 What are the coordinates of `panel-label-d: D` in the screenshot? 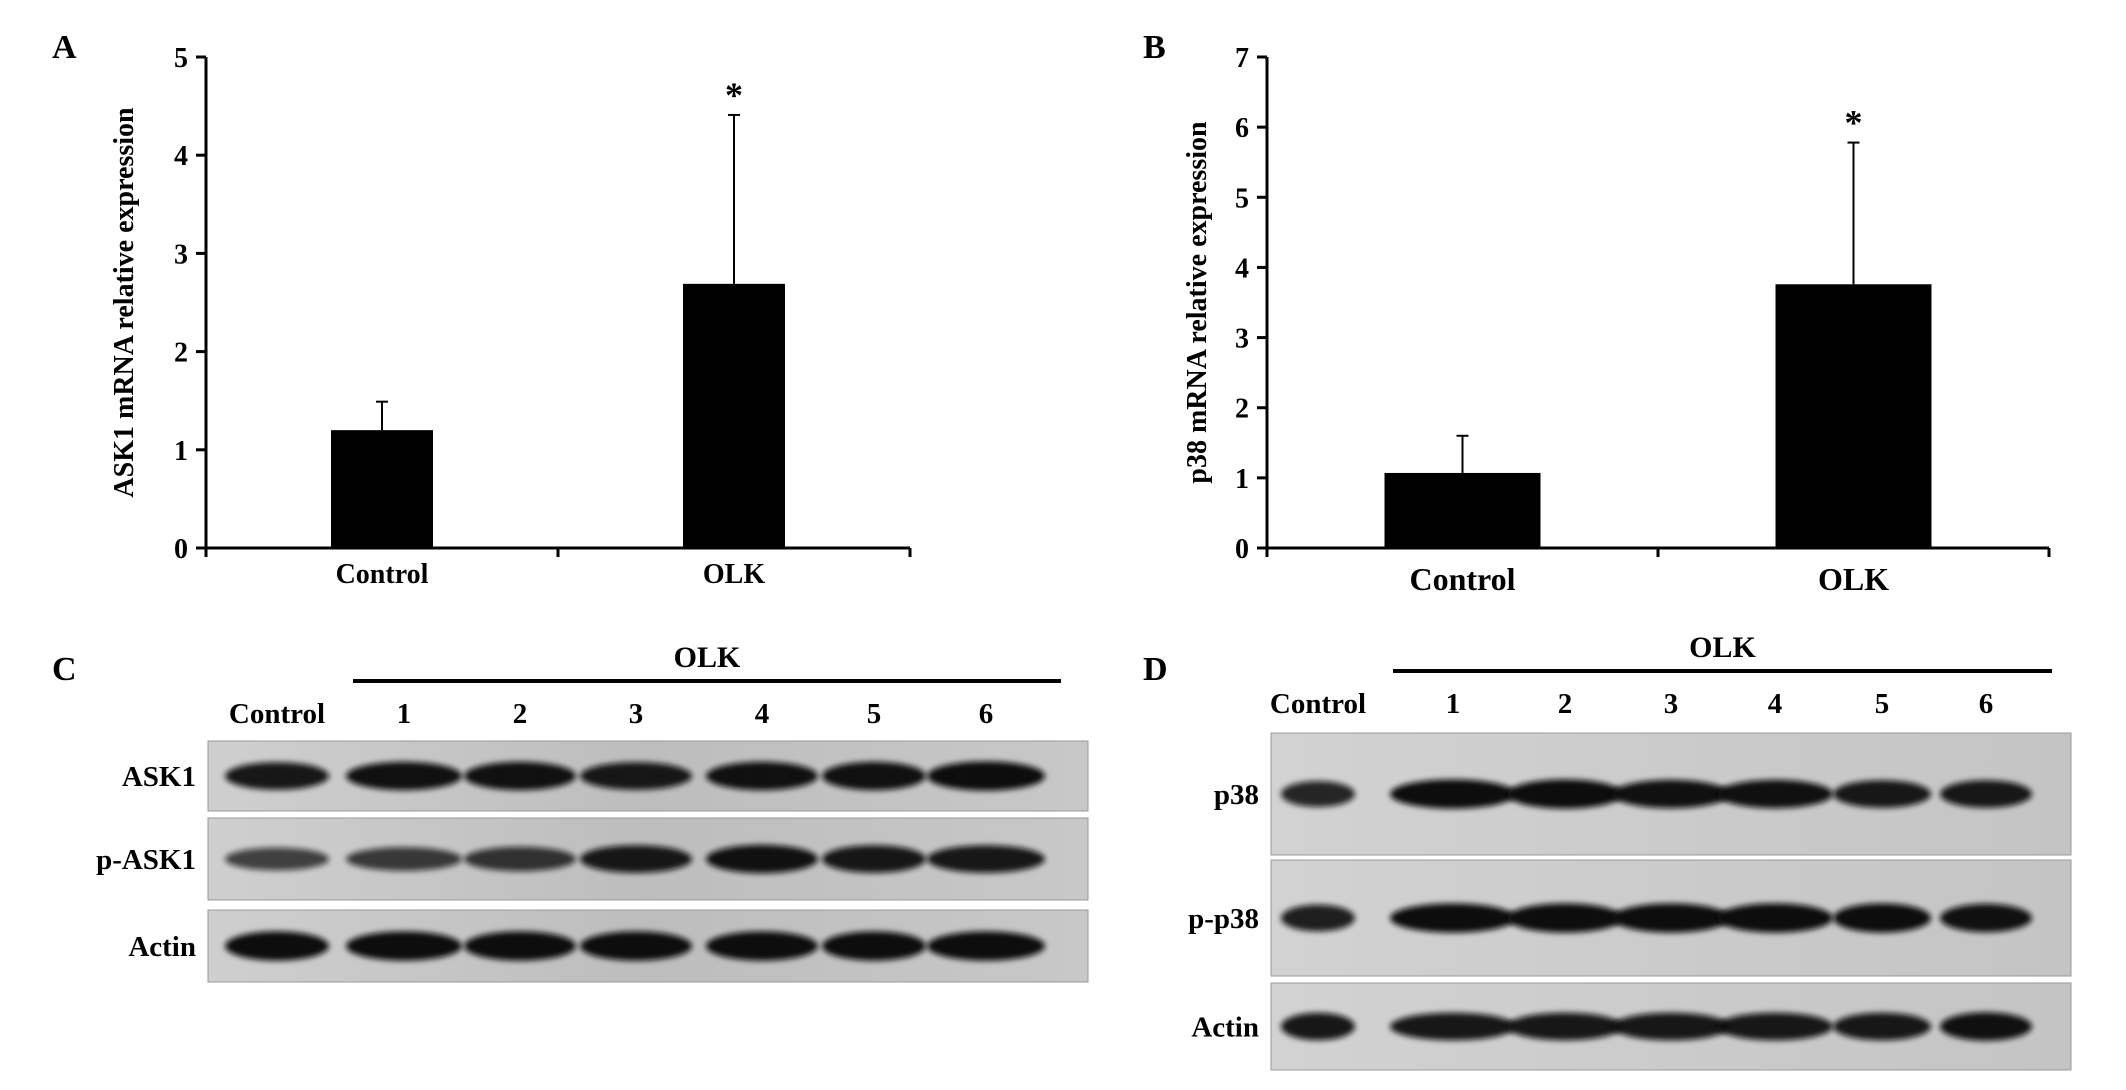 It's located at (1155, 669).